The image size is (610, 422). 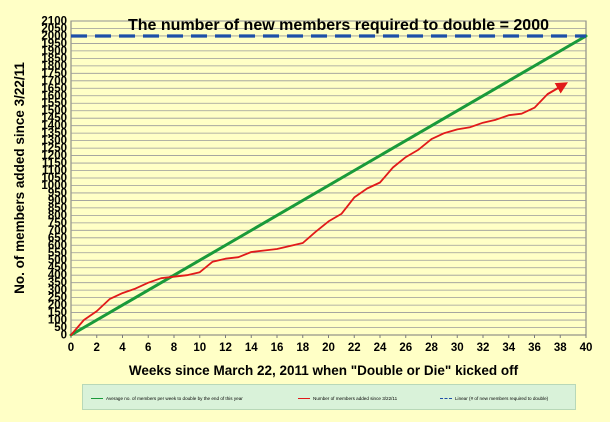 What do you see at coordinates (54, 111) in the screenshot?
I see `y-tick-label: 1500` at bounding box center [54, 111].